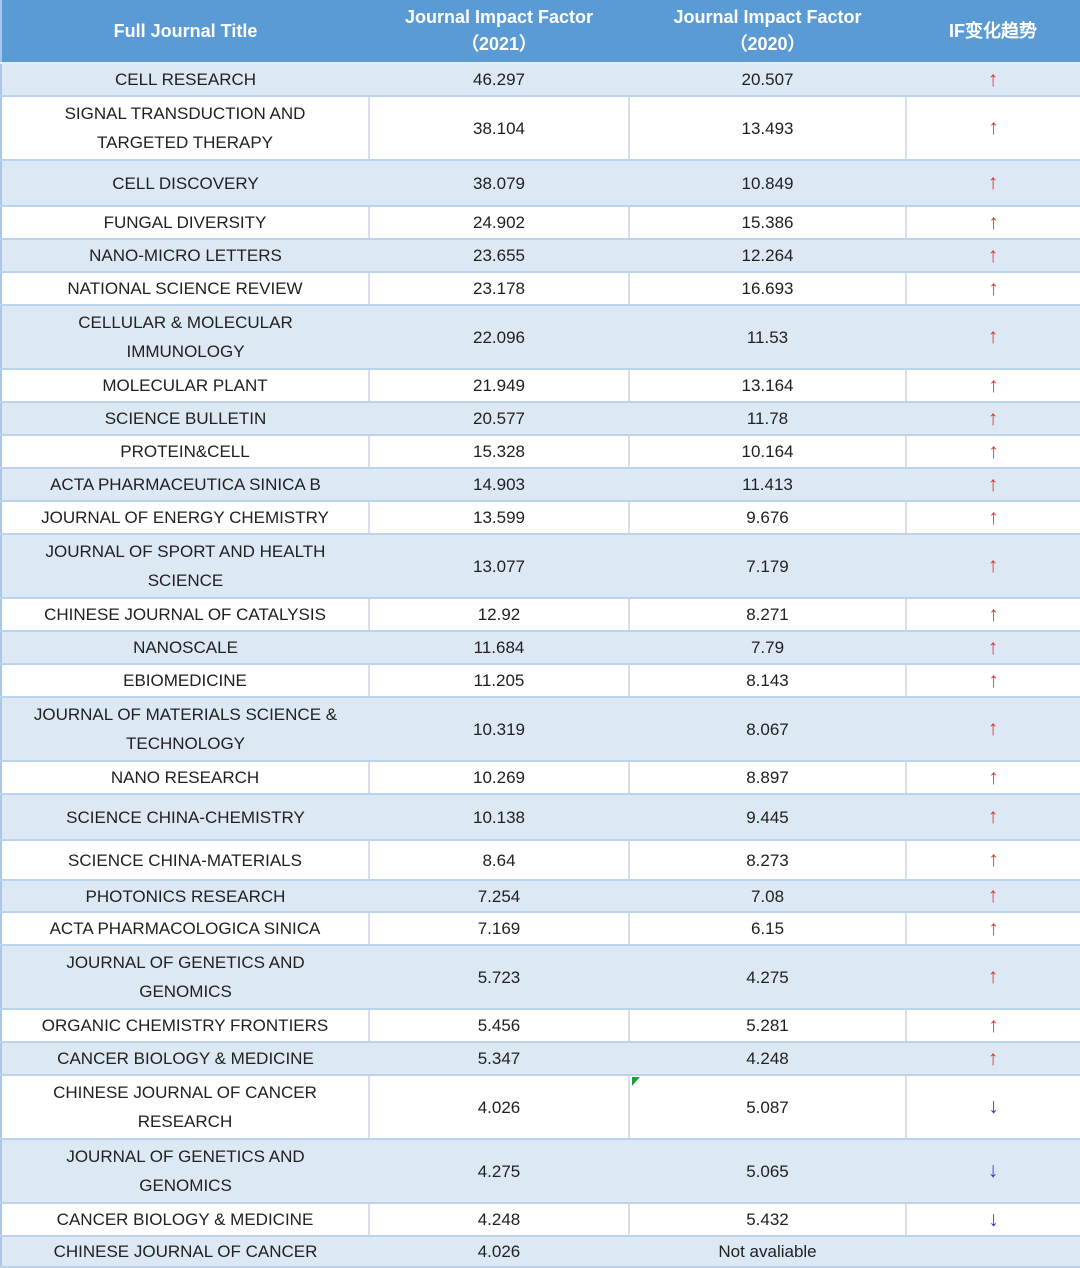  I want to click on if-2021-cell: 7.169, so click(498, 929).